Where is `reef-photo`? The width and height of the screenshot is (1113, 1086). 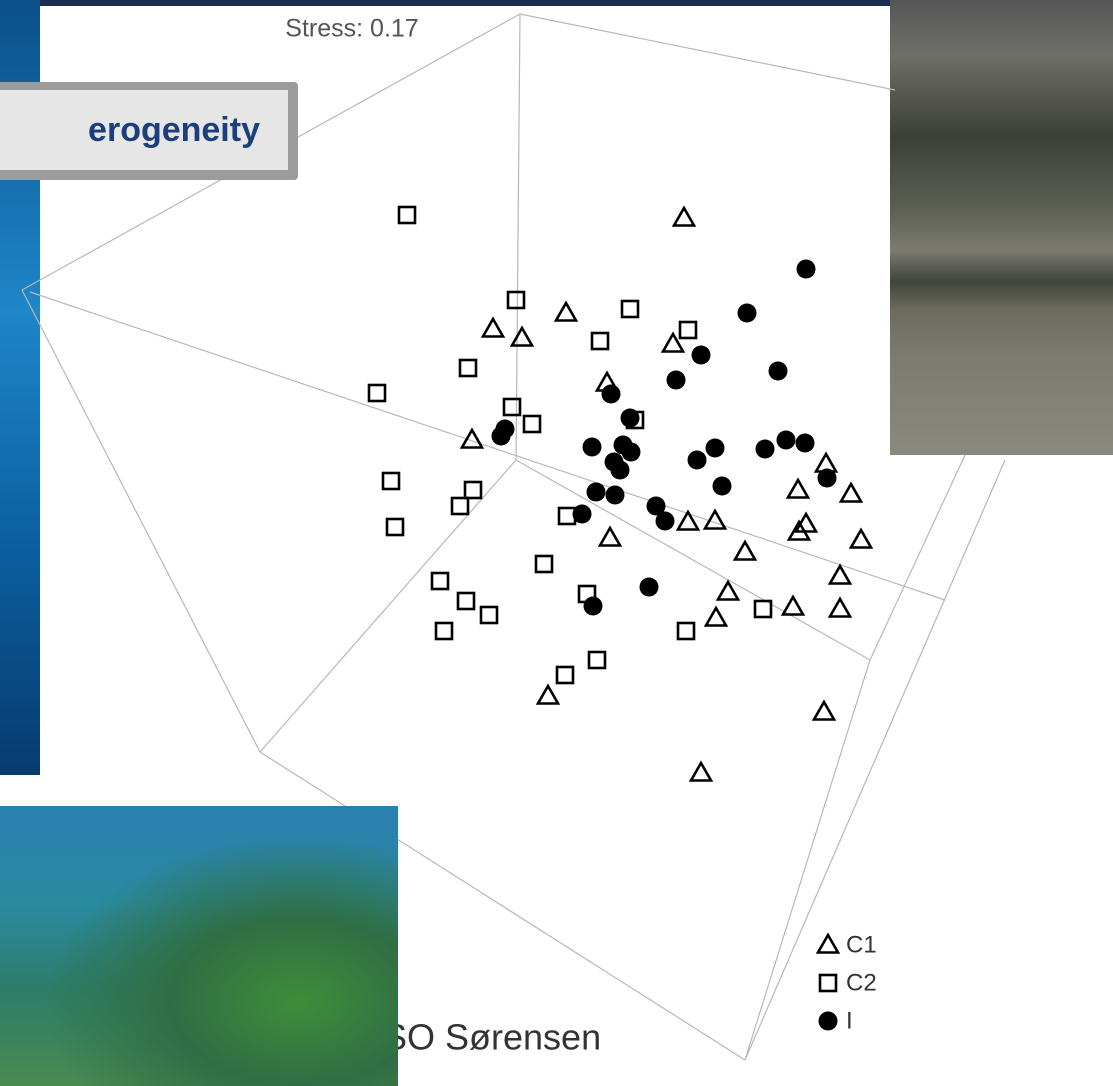 reef-photo is located at coordinates (199, 946).